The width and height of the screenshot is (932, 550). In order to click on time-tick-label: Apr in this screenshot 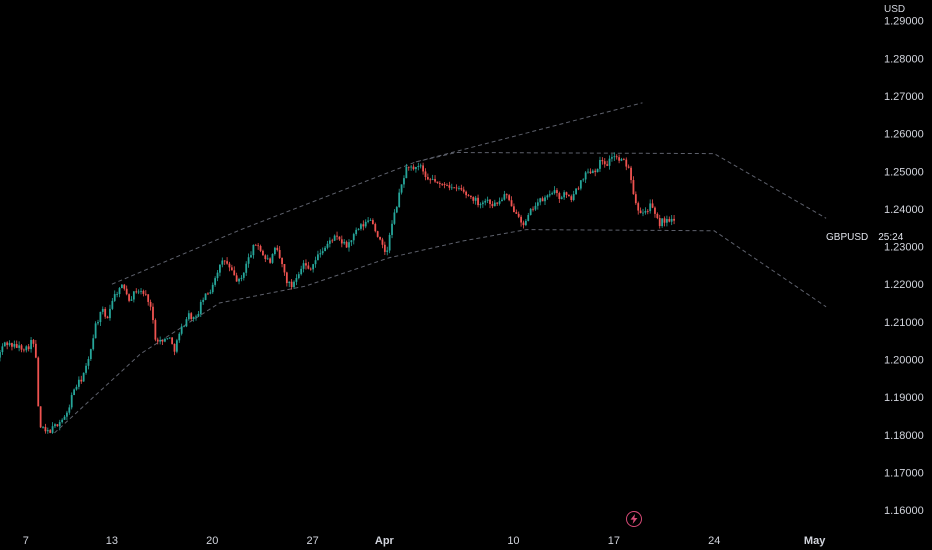, I will do `click(385, 541)`.